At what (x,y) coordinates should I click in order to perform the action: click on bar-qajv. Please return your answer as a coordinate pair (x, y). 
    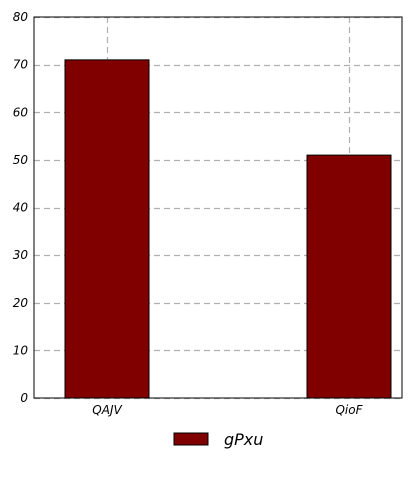
    Looking at the image, I should click on (107, 229).